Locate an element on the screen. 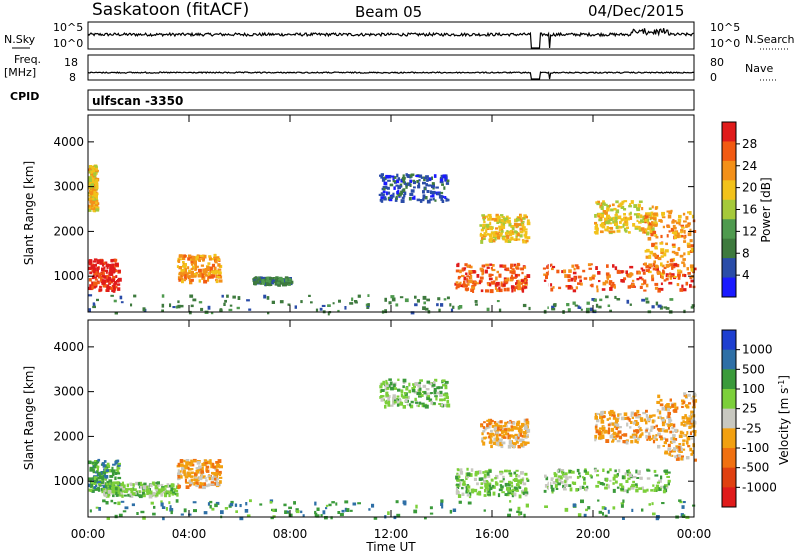  noise-right-tick-top: 10^5 is located at coordinates (725, 27).